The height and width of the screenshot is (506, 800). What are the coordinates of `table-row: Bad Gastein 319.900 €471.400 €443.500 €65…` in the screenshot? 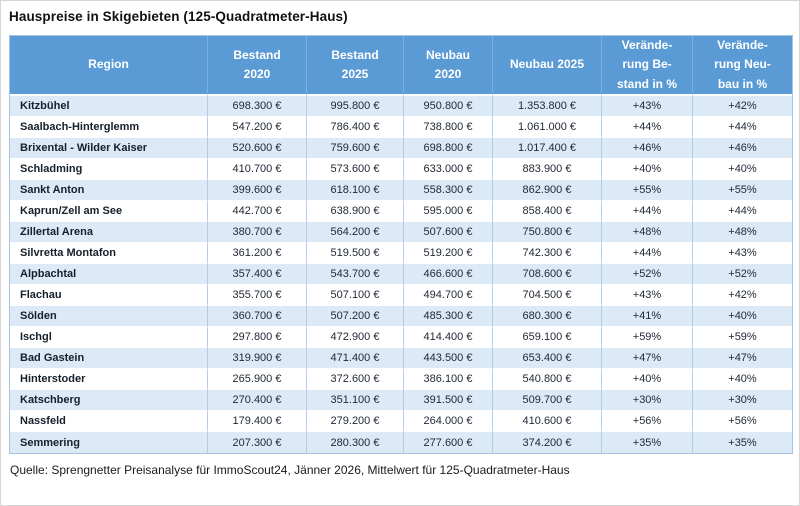 It's located at (401, 358).